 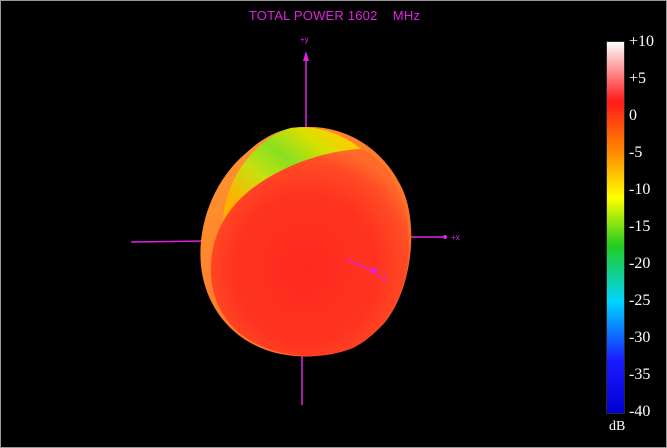 I want to click on colorbar-tick-label: -20, so click(x=640, y=263).